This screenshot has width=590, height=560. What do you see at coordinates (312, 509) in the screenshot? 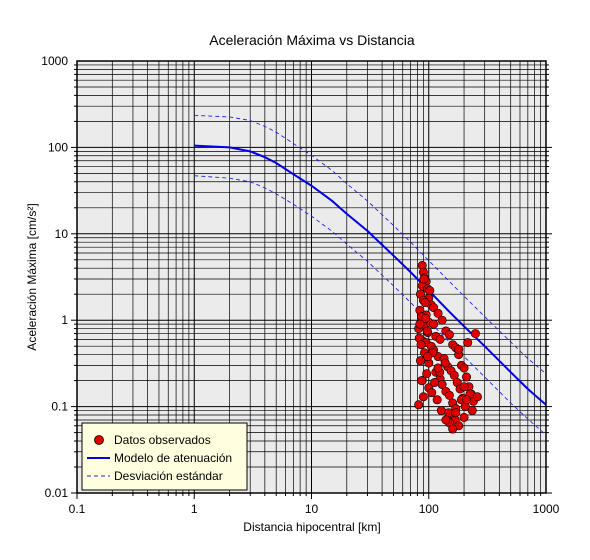
I see `x-tick-label: 10` at bounding box center [312, 509].